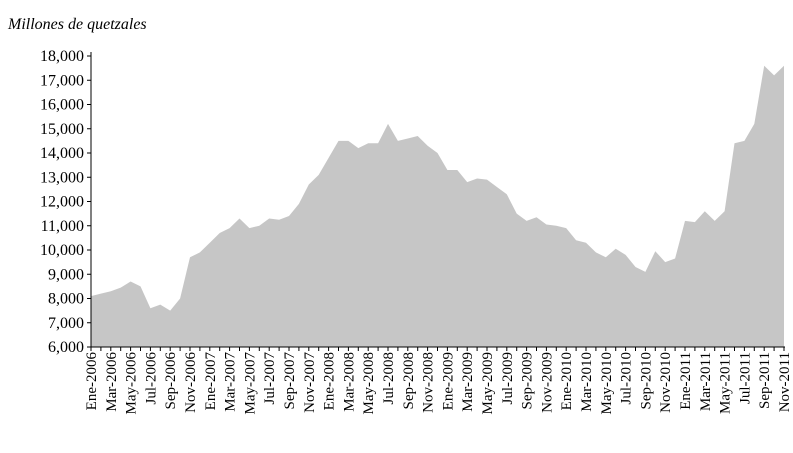  What do you see at coordinates (132, 383) in the screenshot?
I see `x-tick-label: May-2006` at bounding box center [132, 383].